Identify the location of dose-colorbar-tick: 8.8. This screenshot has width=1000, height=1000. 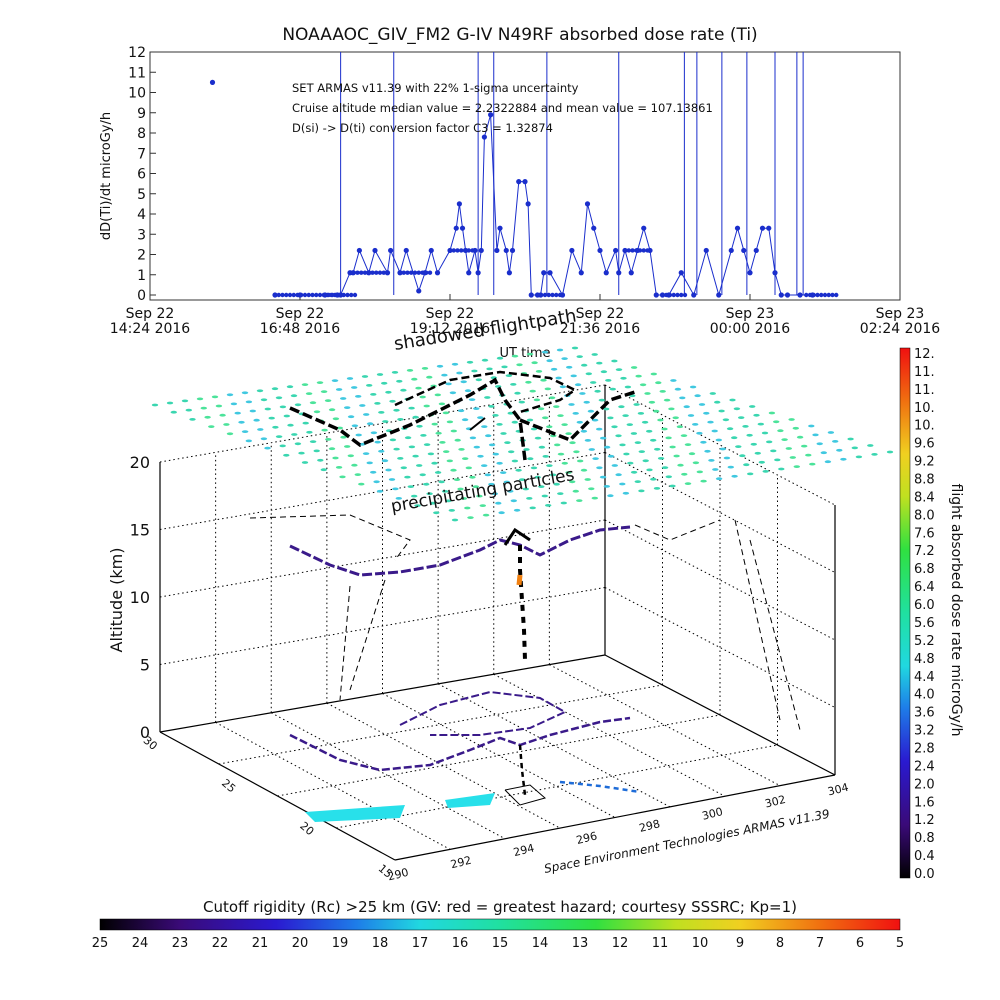
(924, 480).